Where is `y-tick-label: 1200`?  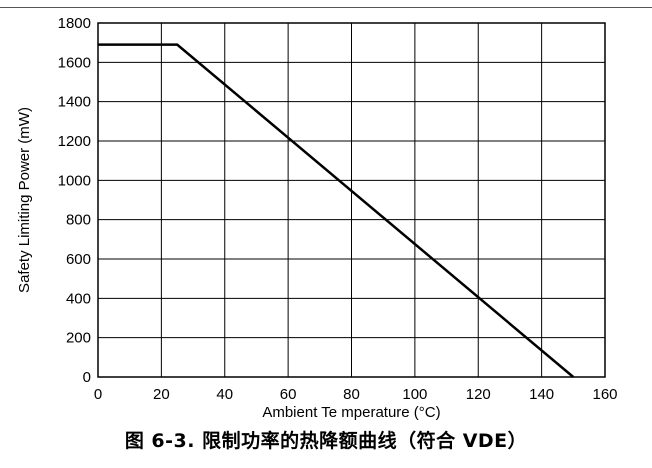 y-tick-label: 1200 is located at coordinates (74, 141).